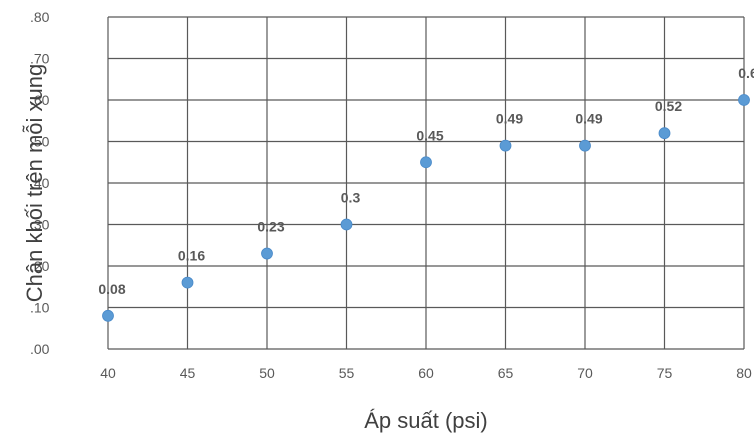  I want to click on y-axis-title: Chân khối trên mỗi xung, so click(34, 183).